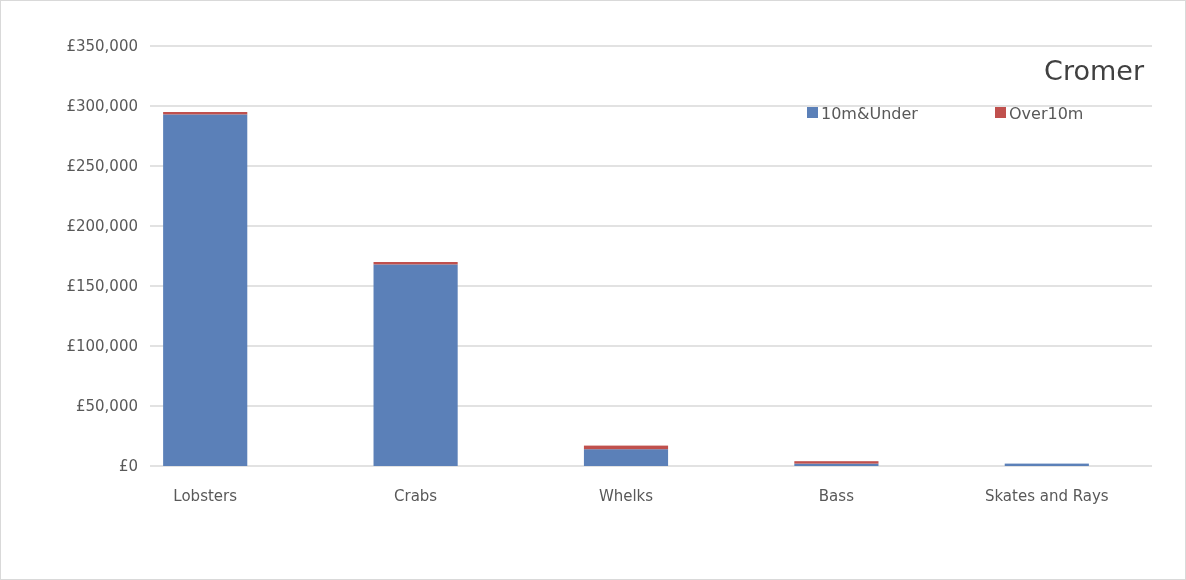  What do you see at coordinates (102, 226) in the screenshot?
I see `y-tick-label: £200,000` at bounding box center [102, 226].